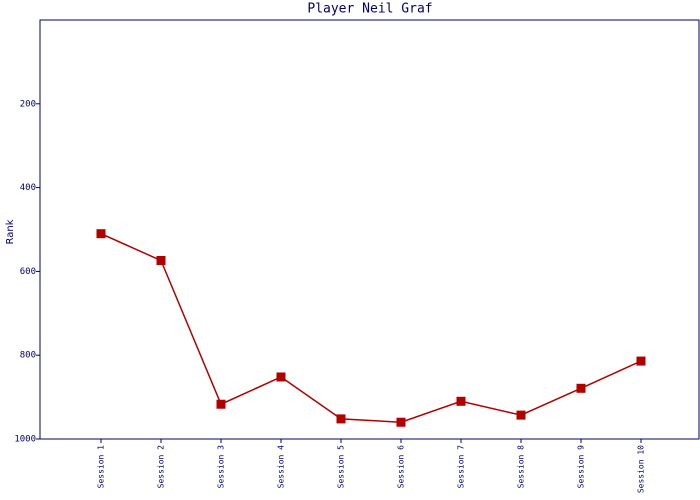 Image resolution: width=700 pixels, height=500 pixels. I want to click on y-tick-label: 200, so click(28, 104).